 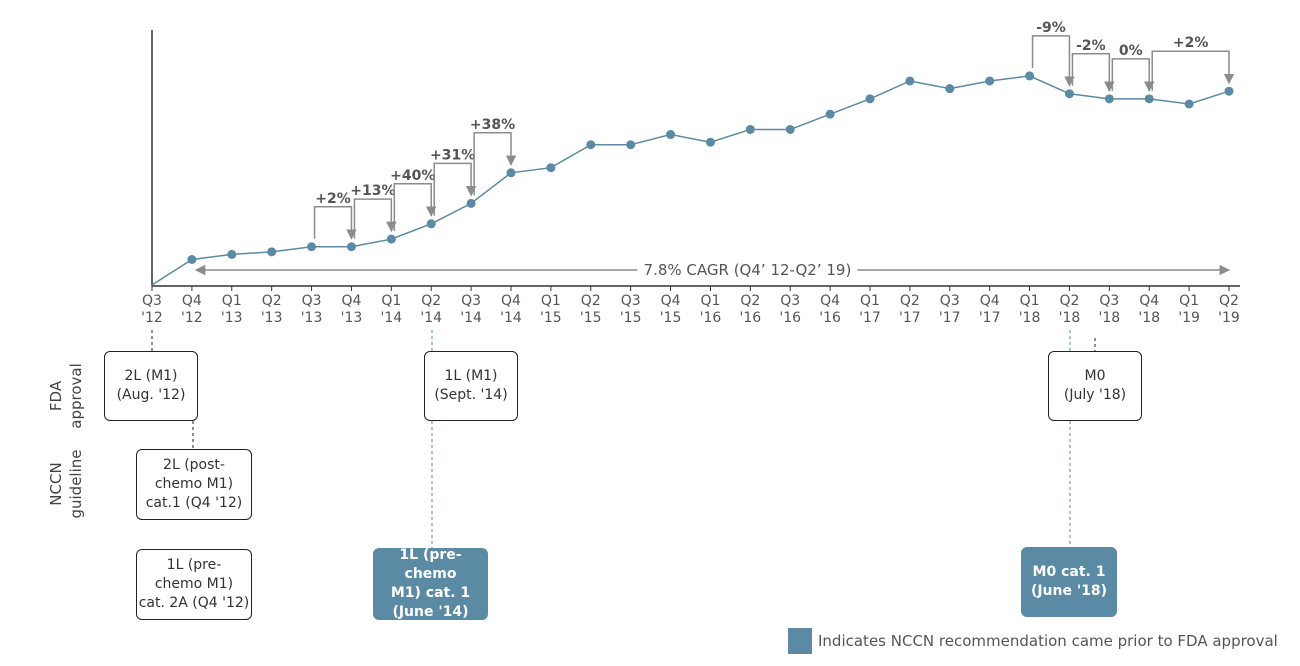 I want to click on x-tick-label: Q1 '18, so click(x=1029, y=309).